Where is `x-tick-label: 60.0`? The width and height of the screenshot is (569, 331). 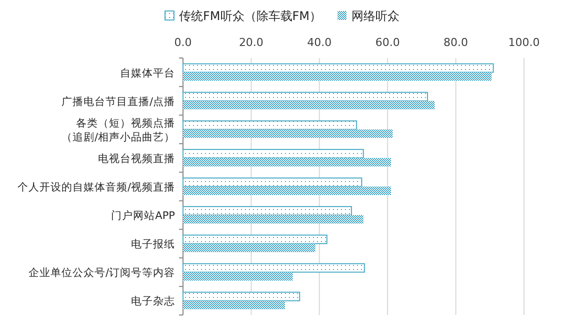
x-tick-label: 60.0 is located at coordinates (387, 42).